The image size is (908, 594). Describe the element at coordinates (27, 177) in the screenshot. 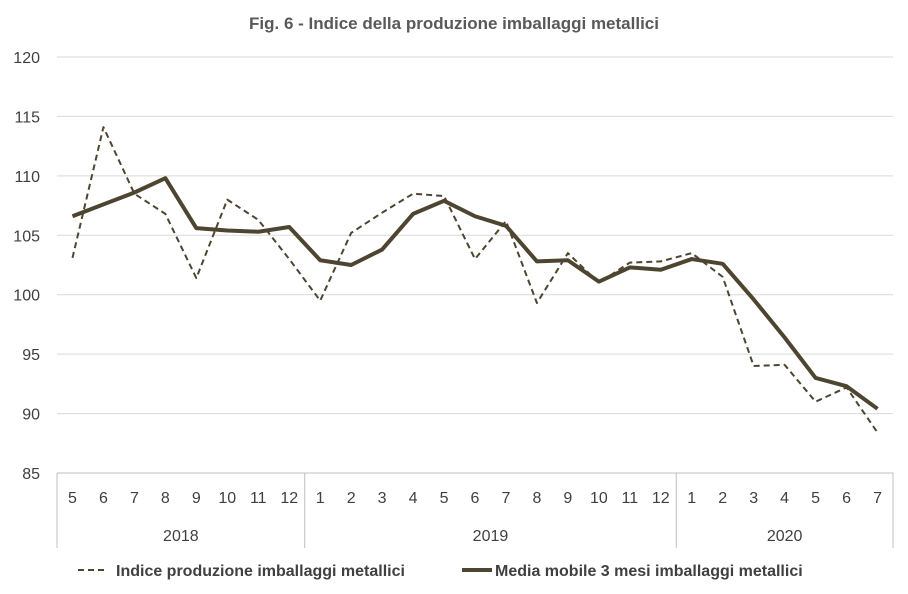

I see `y-tick-label: 110` at that location.